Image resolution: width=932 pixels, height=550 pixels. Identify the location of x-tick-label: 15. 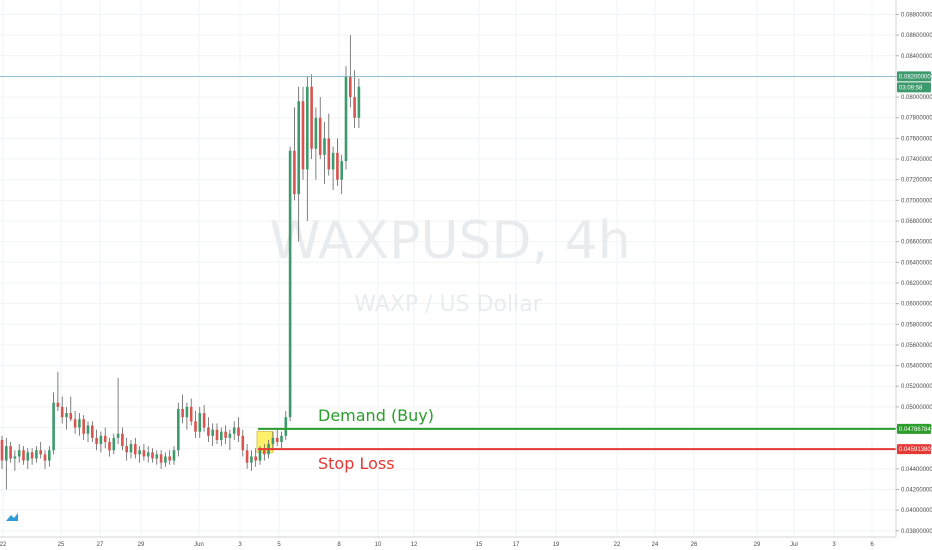
(479, 545).